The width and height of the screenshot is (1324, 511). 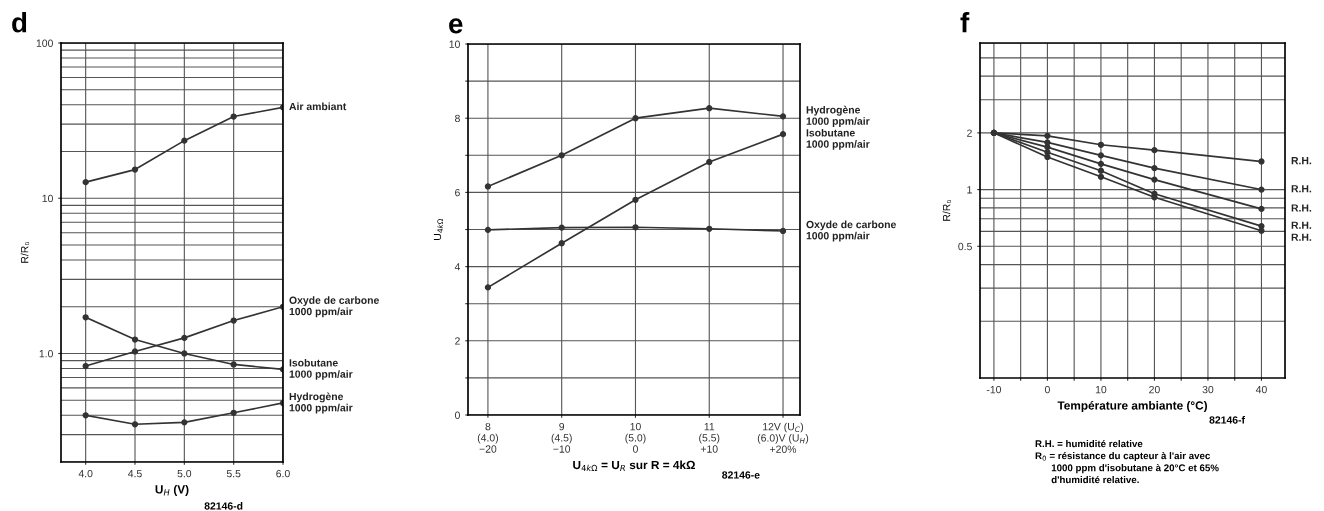 What do you see at coordinates (969, 190) in the screenshot?
I see `y-tick-label: 1` at bounding box center [969, 190].